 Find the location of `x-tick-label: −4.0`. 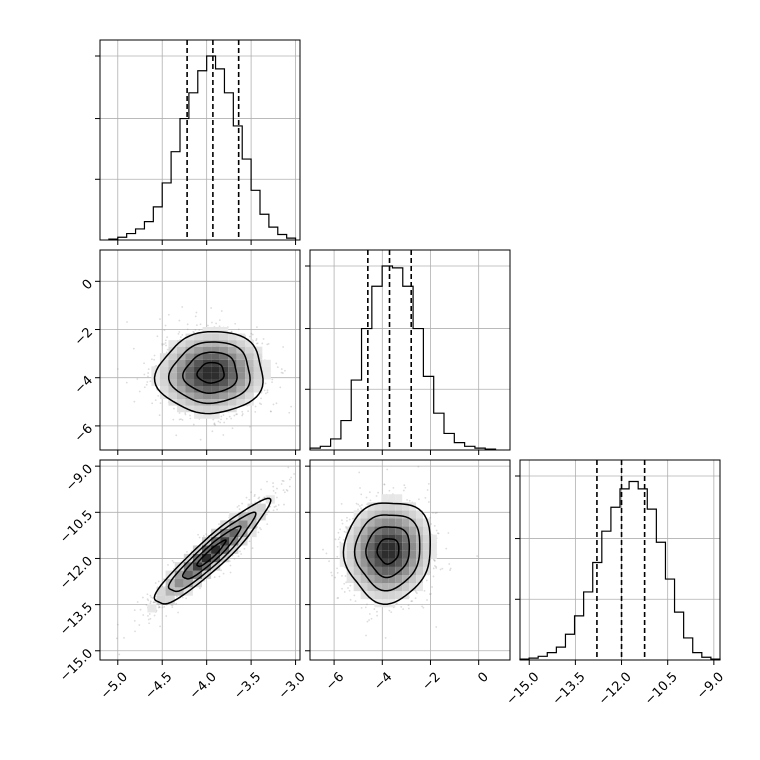

x-tick-label: −4.0 is located at coordinates (203, 686).